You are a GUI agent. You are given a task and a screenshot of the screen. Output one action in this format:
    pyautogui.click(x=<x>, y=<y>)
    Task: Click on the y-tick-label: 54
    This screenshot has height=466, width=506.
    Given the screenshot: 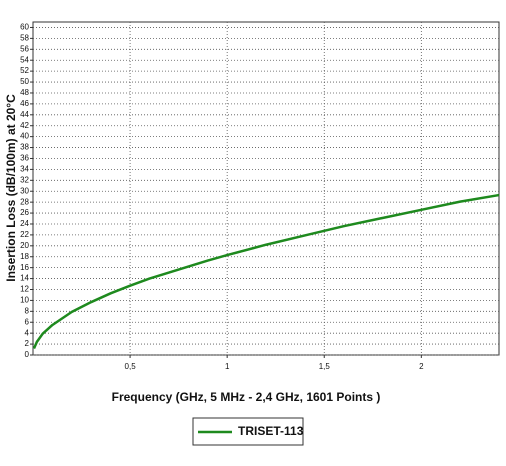 What is the action you would take?
    pyautogui.click(x=24, y=59)
    